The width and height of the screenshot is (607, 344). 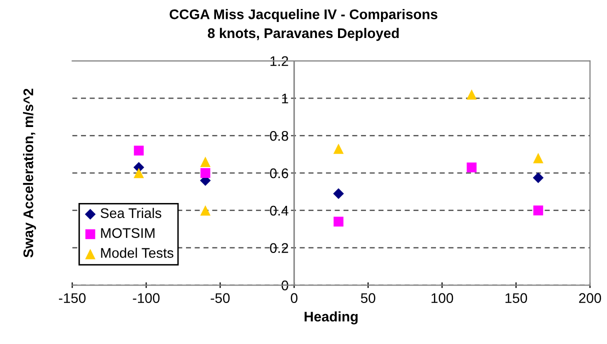 What do you see at coordinates (304, 15) in the screenshot?
I see `chart-title: CCGA Miss Jacqueline IV - Comparisons` at bounding box center [304, 15].